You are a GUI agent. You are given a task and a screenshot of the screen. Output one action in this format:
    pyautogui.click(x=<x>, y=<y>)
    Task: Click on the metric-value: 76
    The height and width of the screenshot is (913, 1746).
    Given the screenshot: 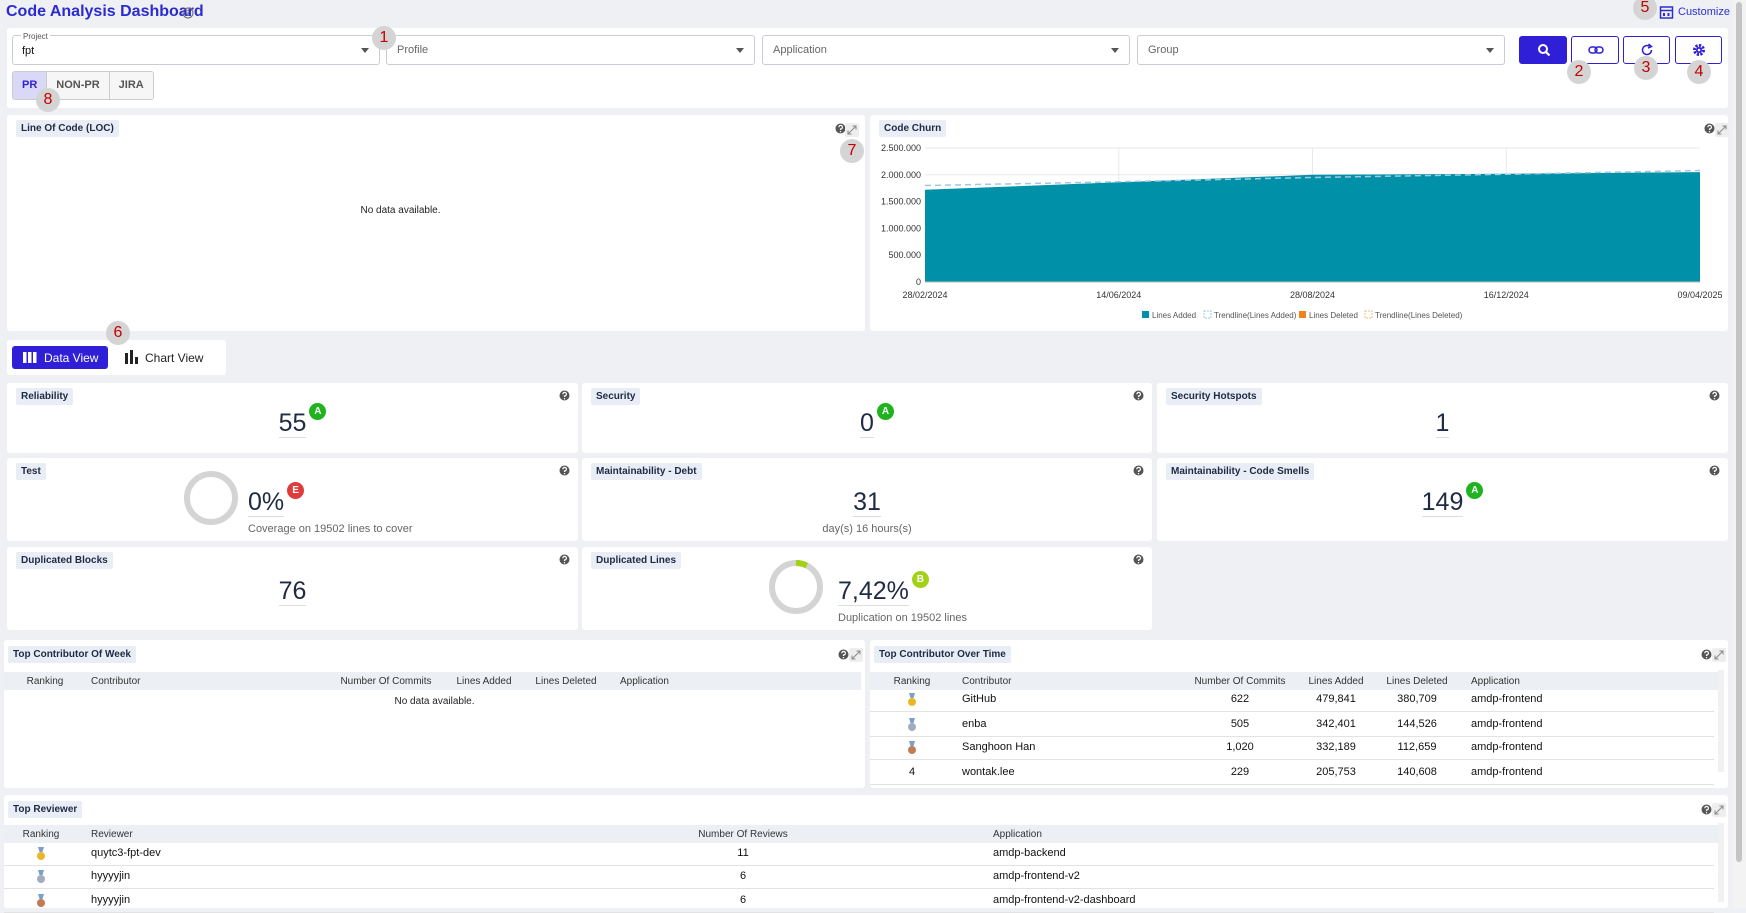 What is the action you would take?
    pyautogui.click(x=292, y=591)
    